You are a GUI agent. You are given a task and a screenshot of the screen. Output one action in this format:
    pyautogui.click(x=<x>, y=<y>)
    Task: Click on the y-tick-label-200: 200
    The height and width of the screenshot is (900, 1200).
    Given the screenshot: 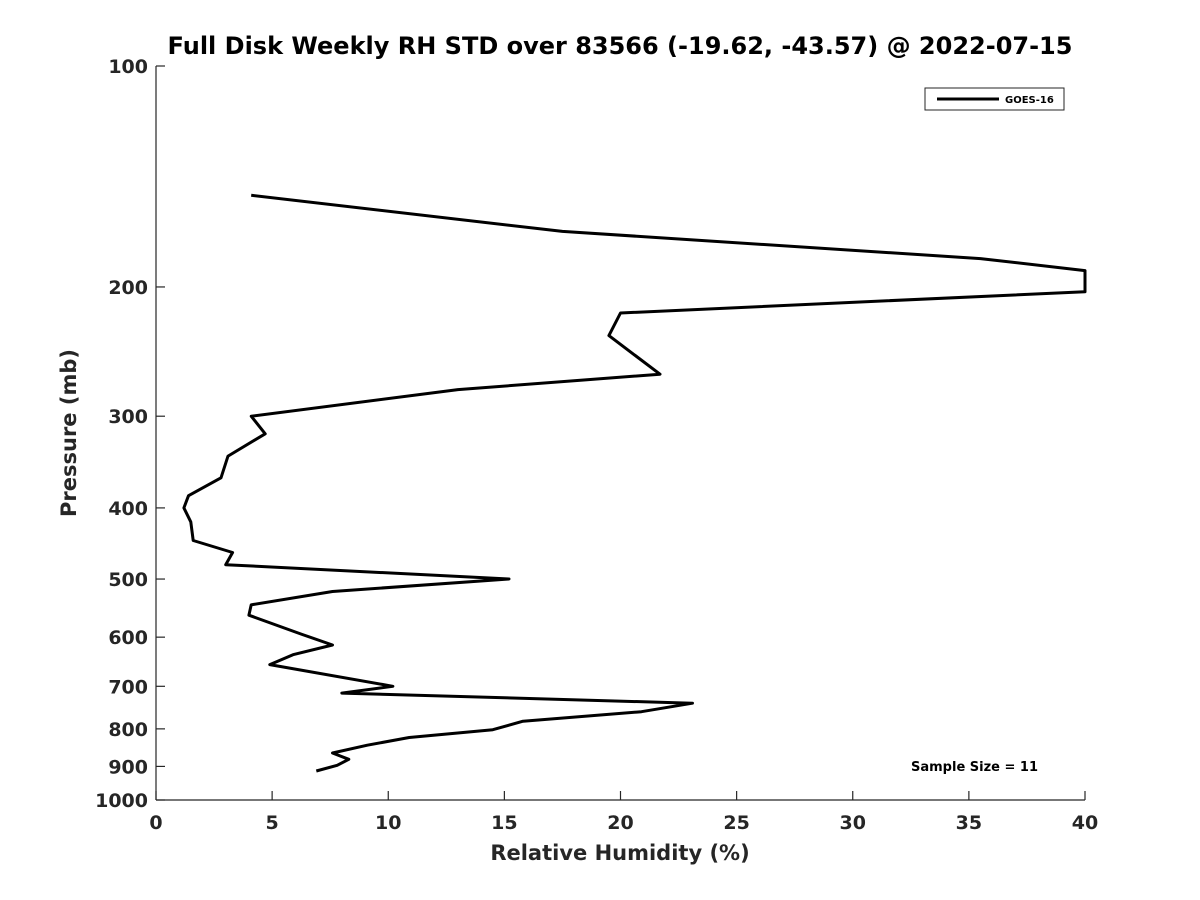 What is the action you would take?
    pyautogui.click(x=128, y=288)
    